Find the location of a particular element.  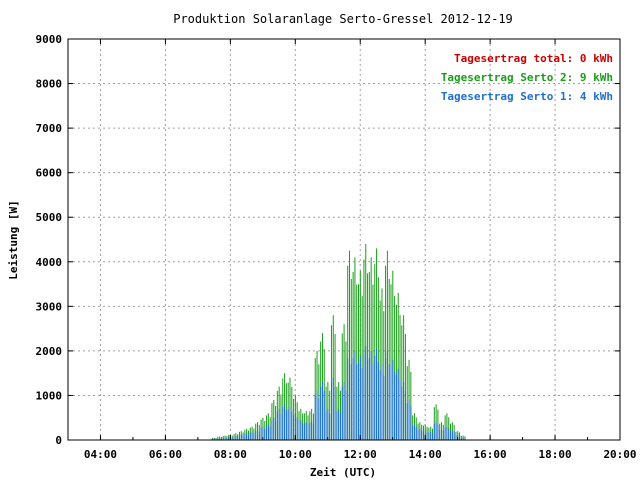

x-tick-label: 14:00 is located at coordinates (425, 454).